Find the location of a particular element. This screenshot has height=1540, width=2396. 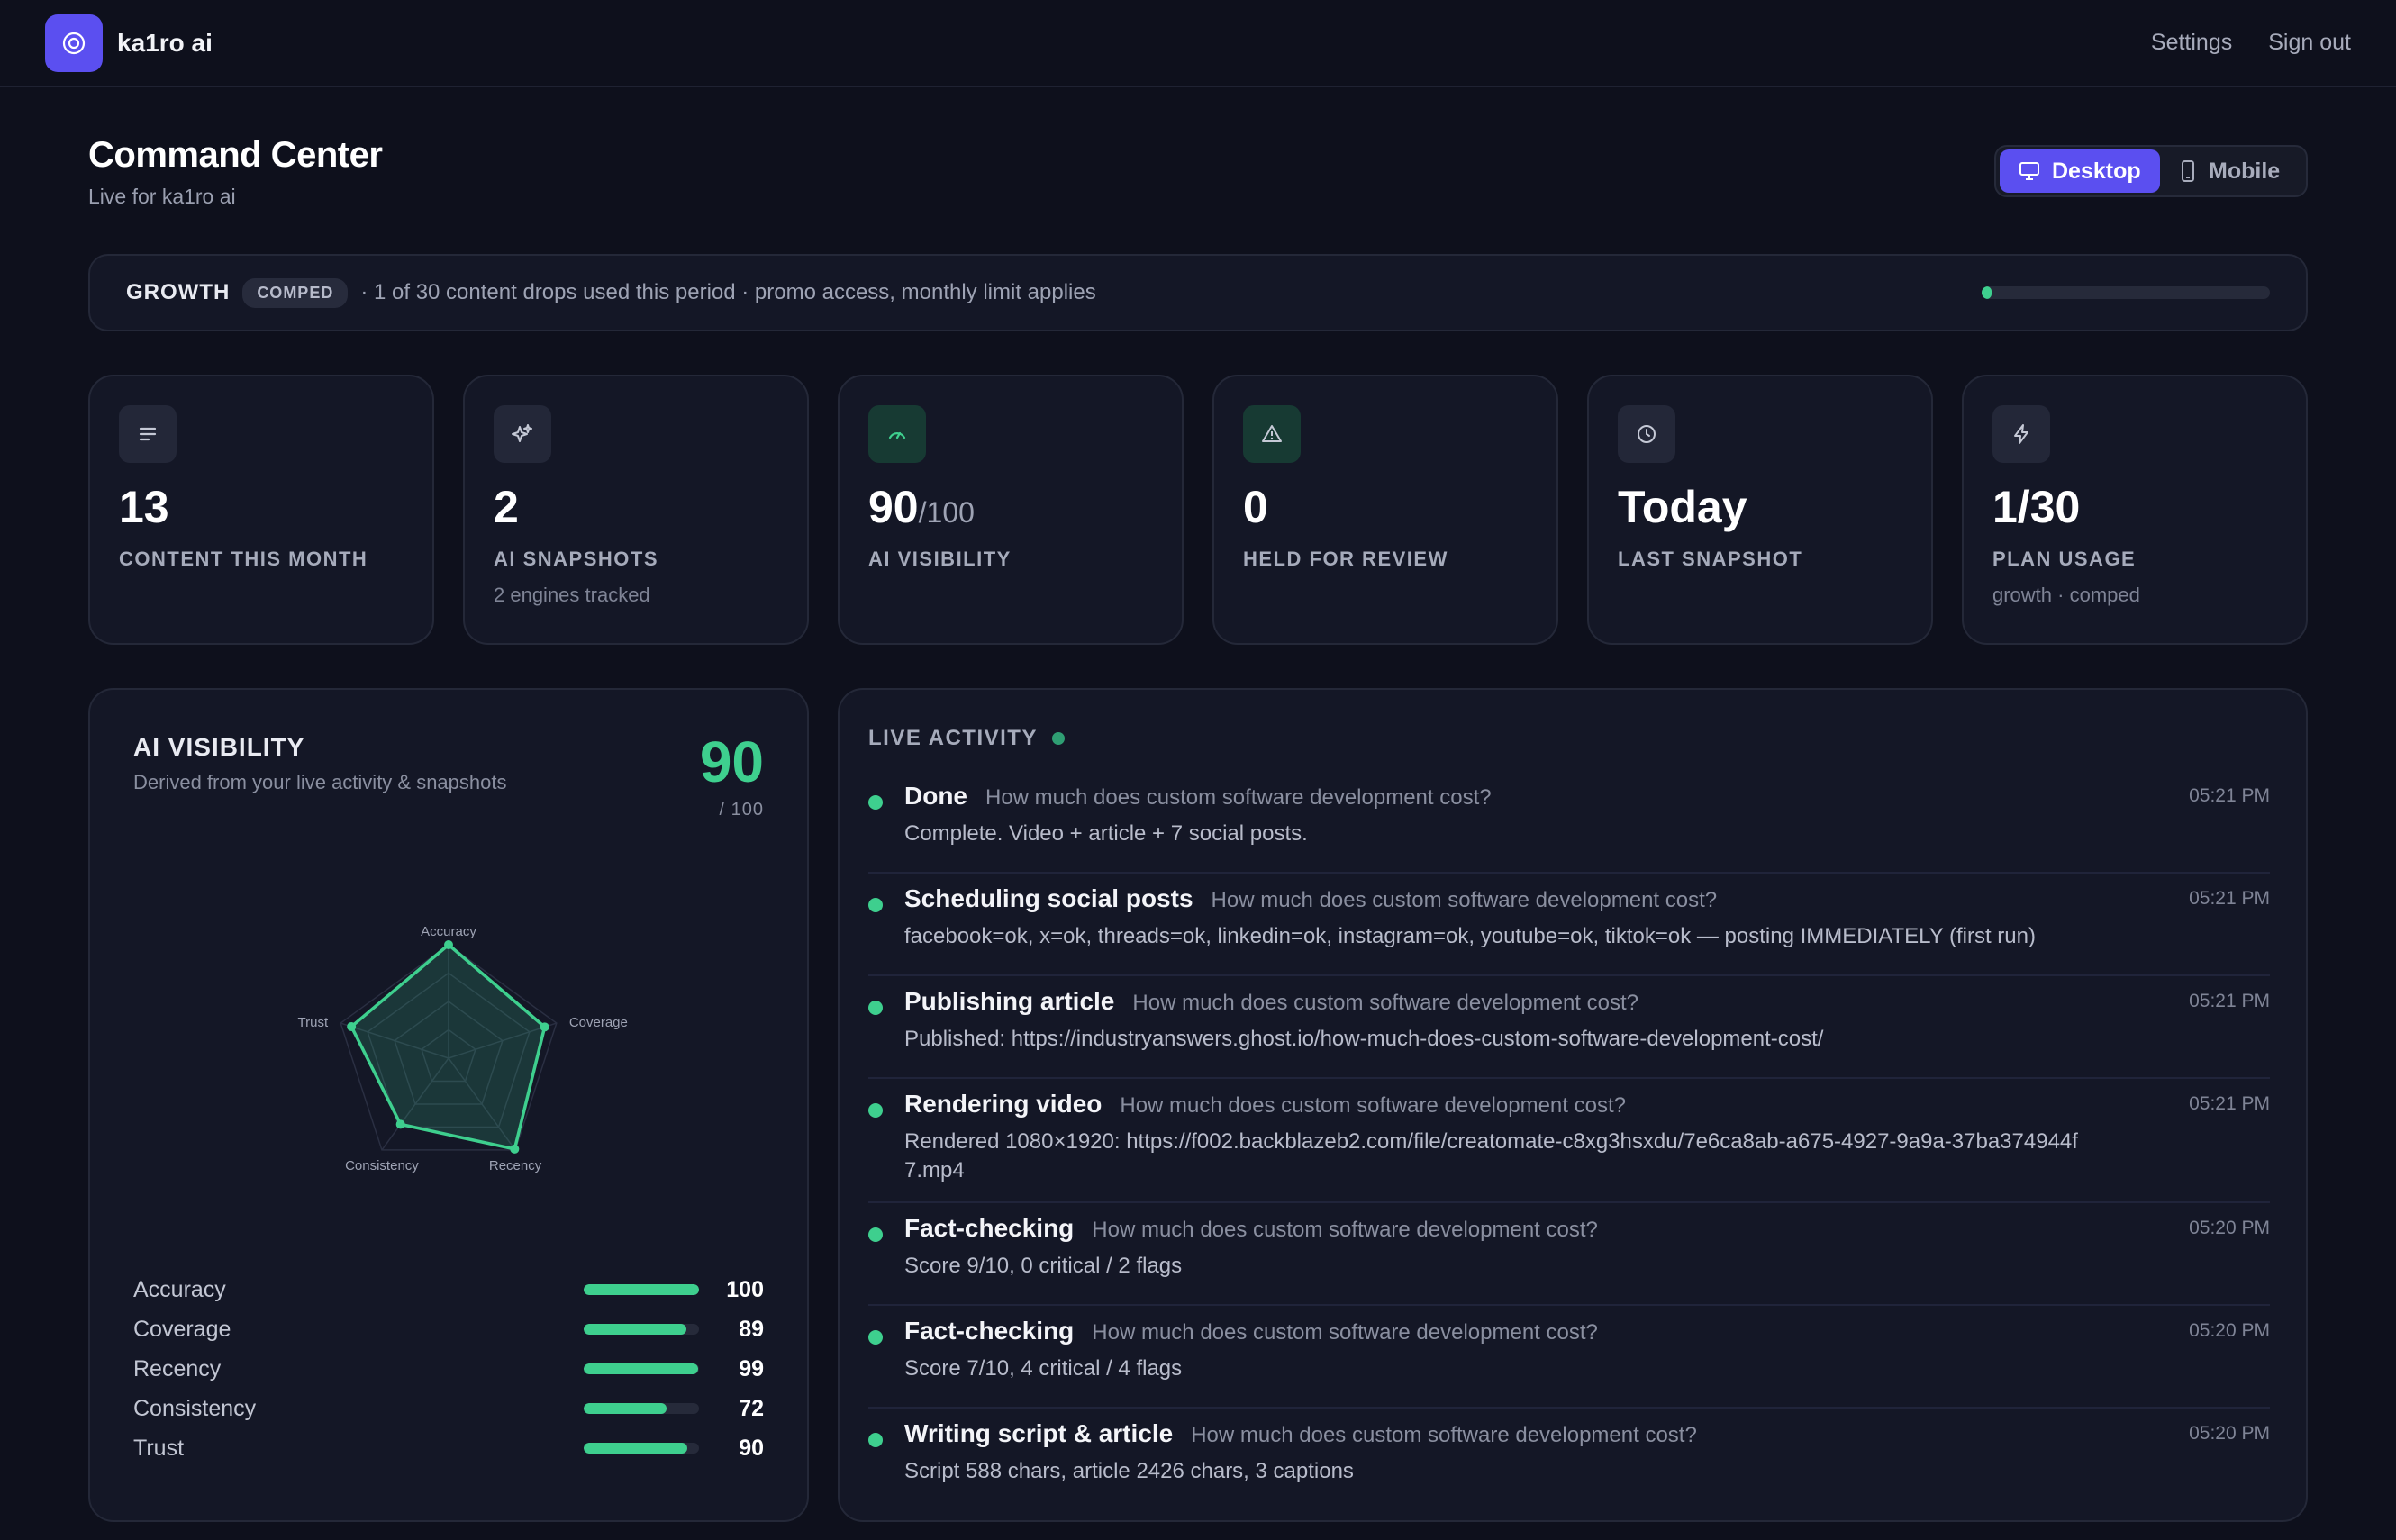

settings-link: Settings is located at coordinates (2191, 42).